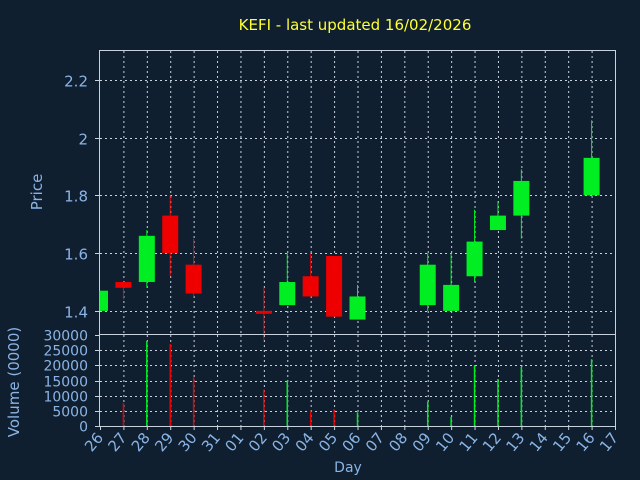  Describe the element at coordinates (14, 382) in the screenshot. I see `volume-axis-label: Volume (0000)` at that location.